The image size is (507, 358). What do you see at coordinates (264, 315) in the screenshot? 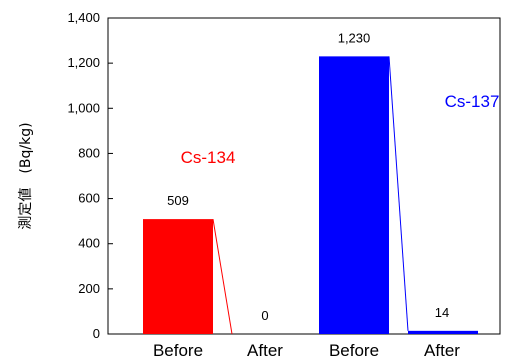
I see `data-label: 0` at bounding box center [264, 315].